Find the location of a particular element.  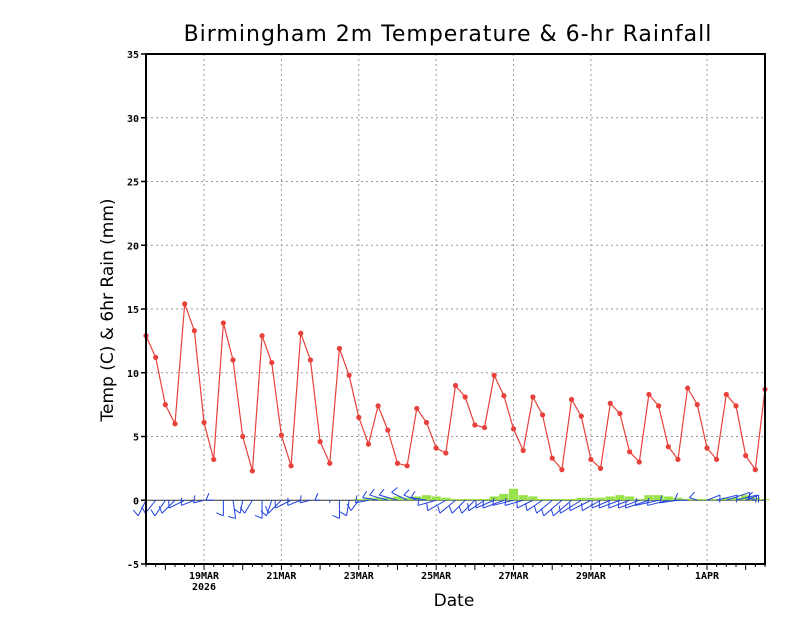

x-tick-label: 23MAR is located at coordinates (359, 576).